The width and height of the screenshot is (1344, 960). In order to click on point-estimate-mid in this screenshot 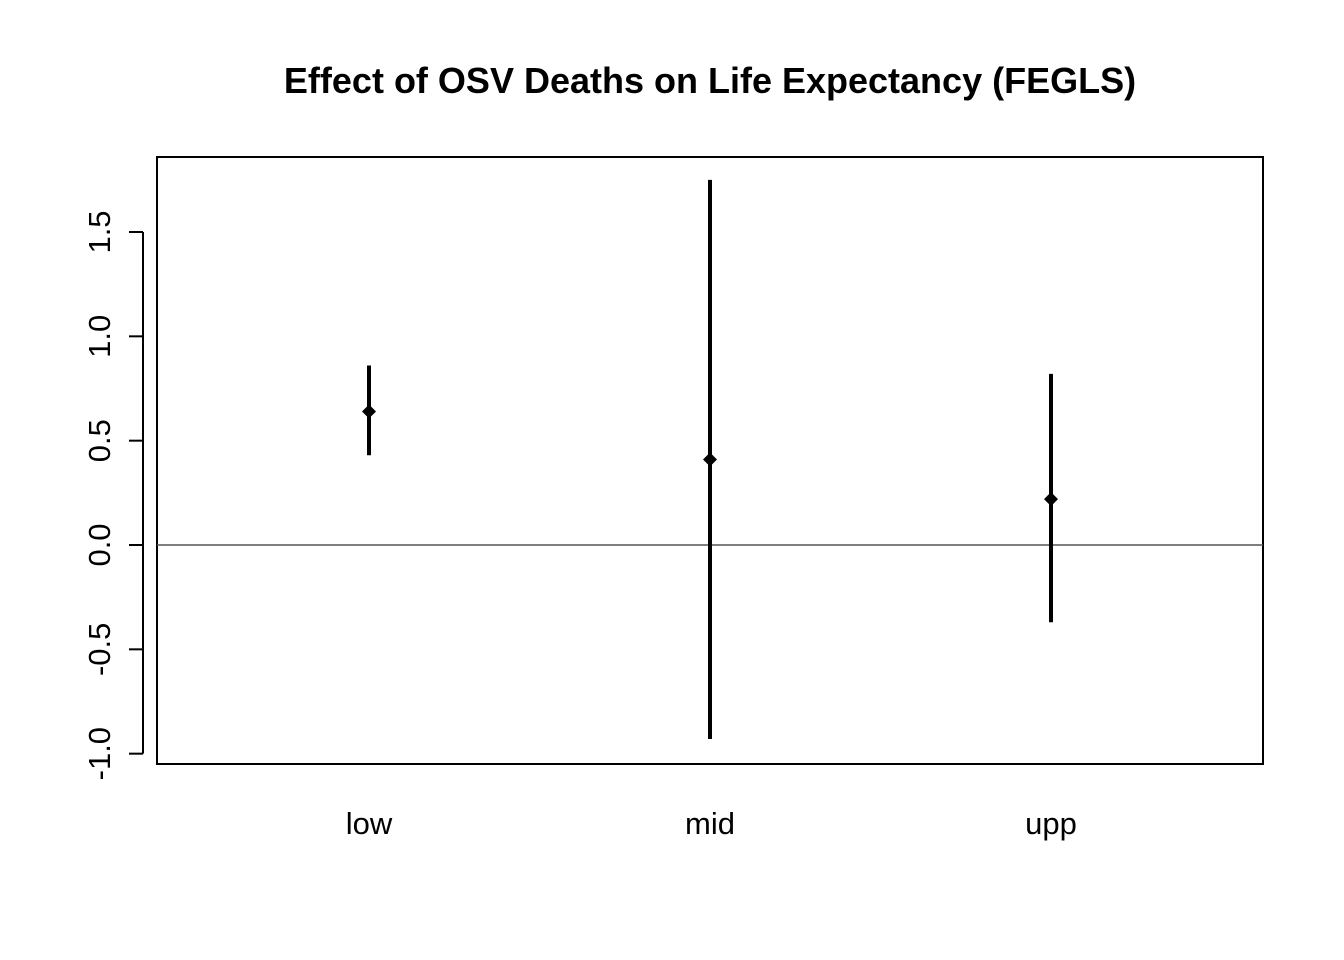, I will do `click(710, 459)`.